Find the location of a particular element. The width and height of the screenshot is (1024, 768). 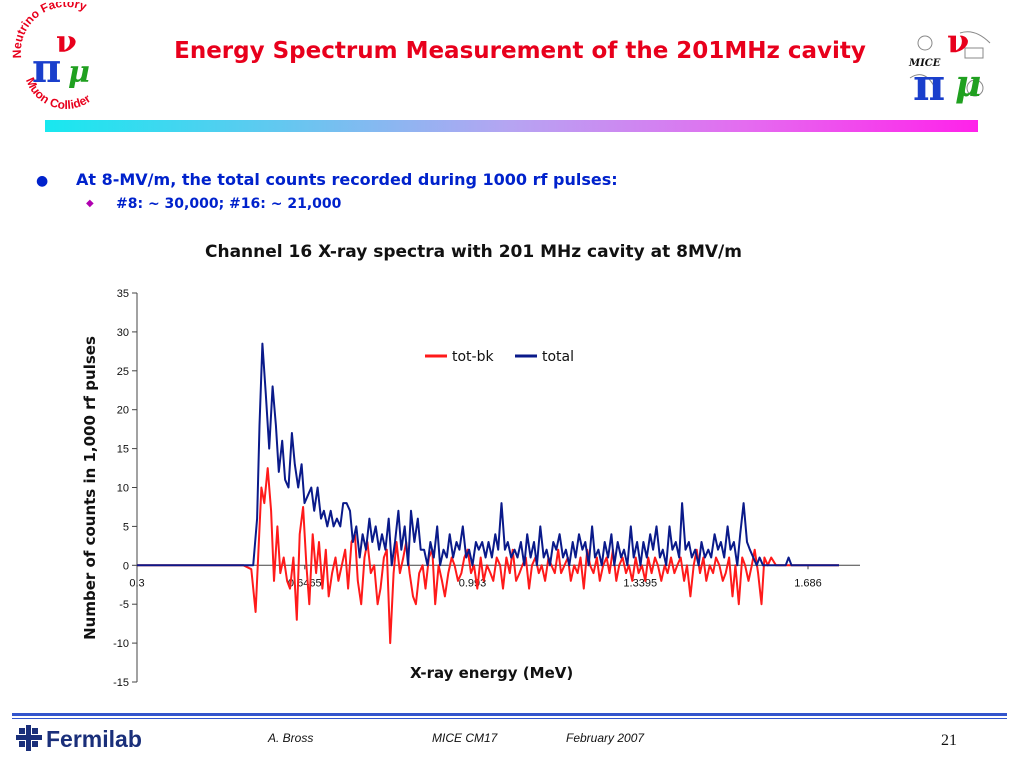

y-tick-label: -15 is located at coordinates (121, 683).